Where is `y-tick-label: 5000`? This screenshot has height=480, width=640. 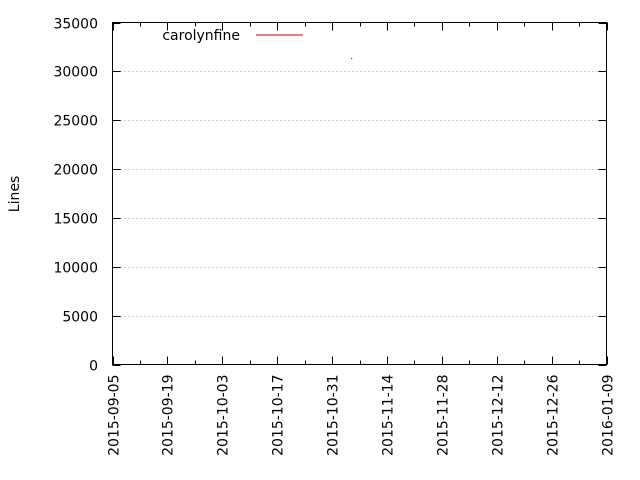
y-tick-label: 5000 is located at coordinates (80, 318).